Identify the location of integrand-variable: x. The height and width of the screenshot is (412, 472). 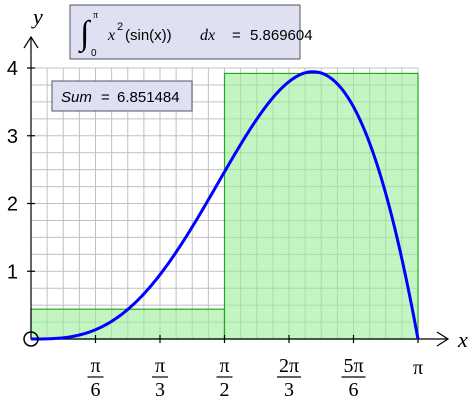
(111, 35).